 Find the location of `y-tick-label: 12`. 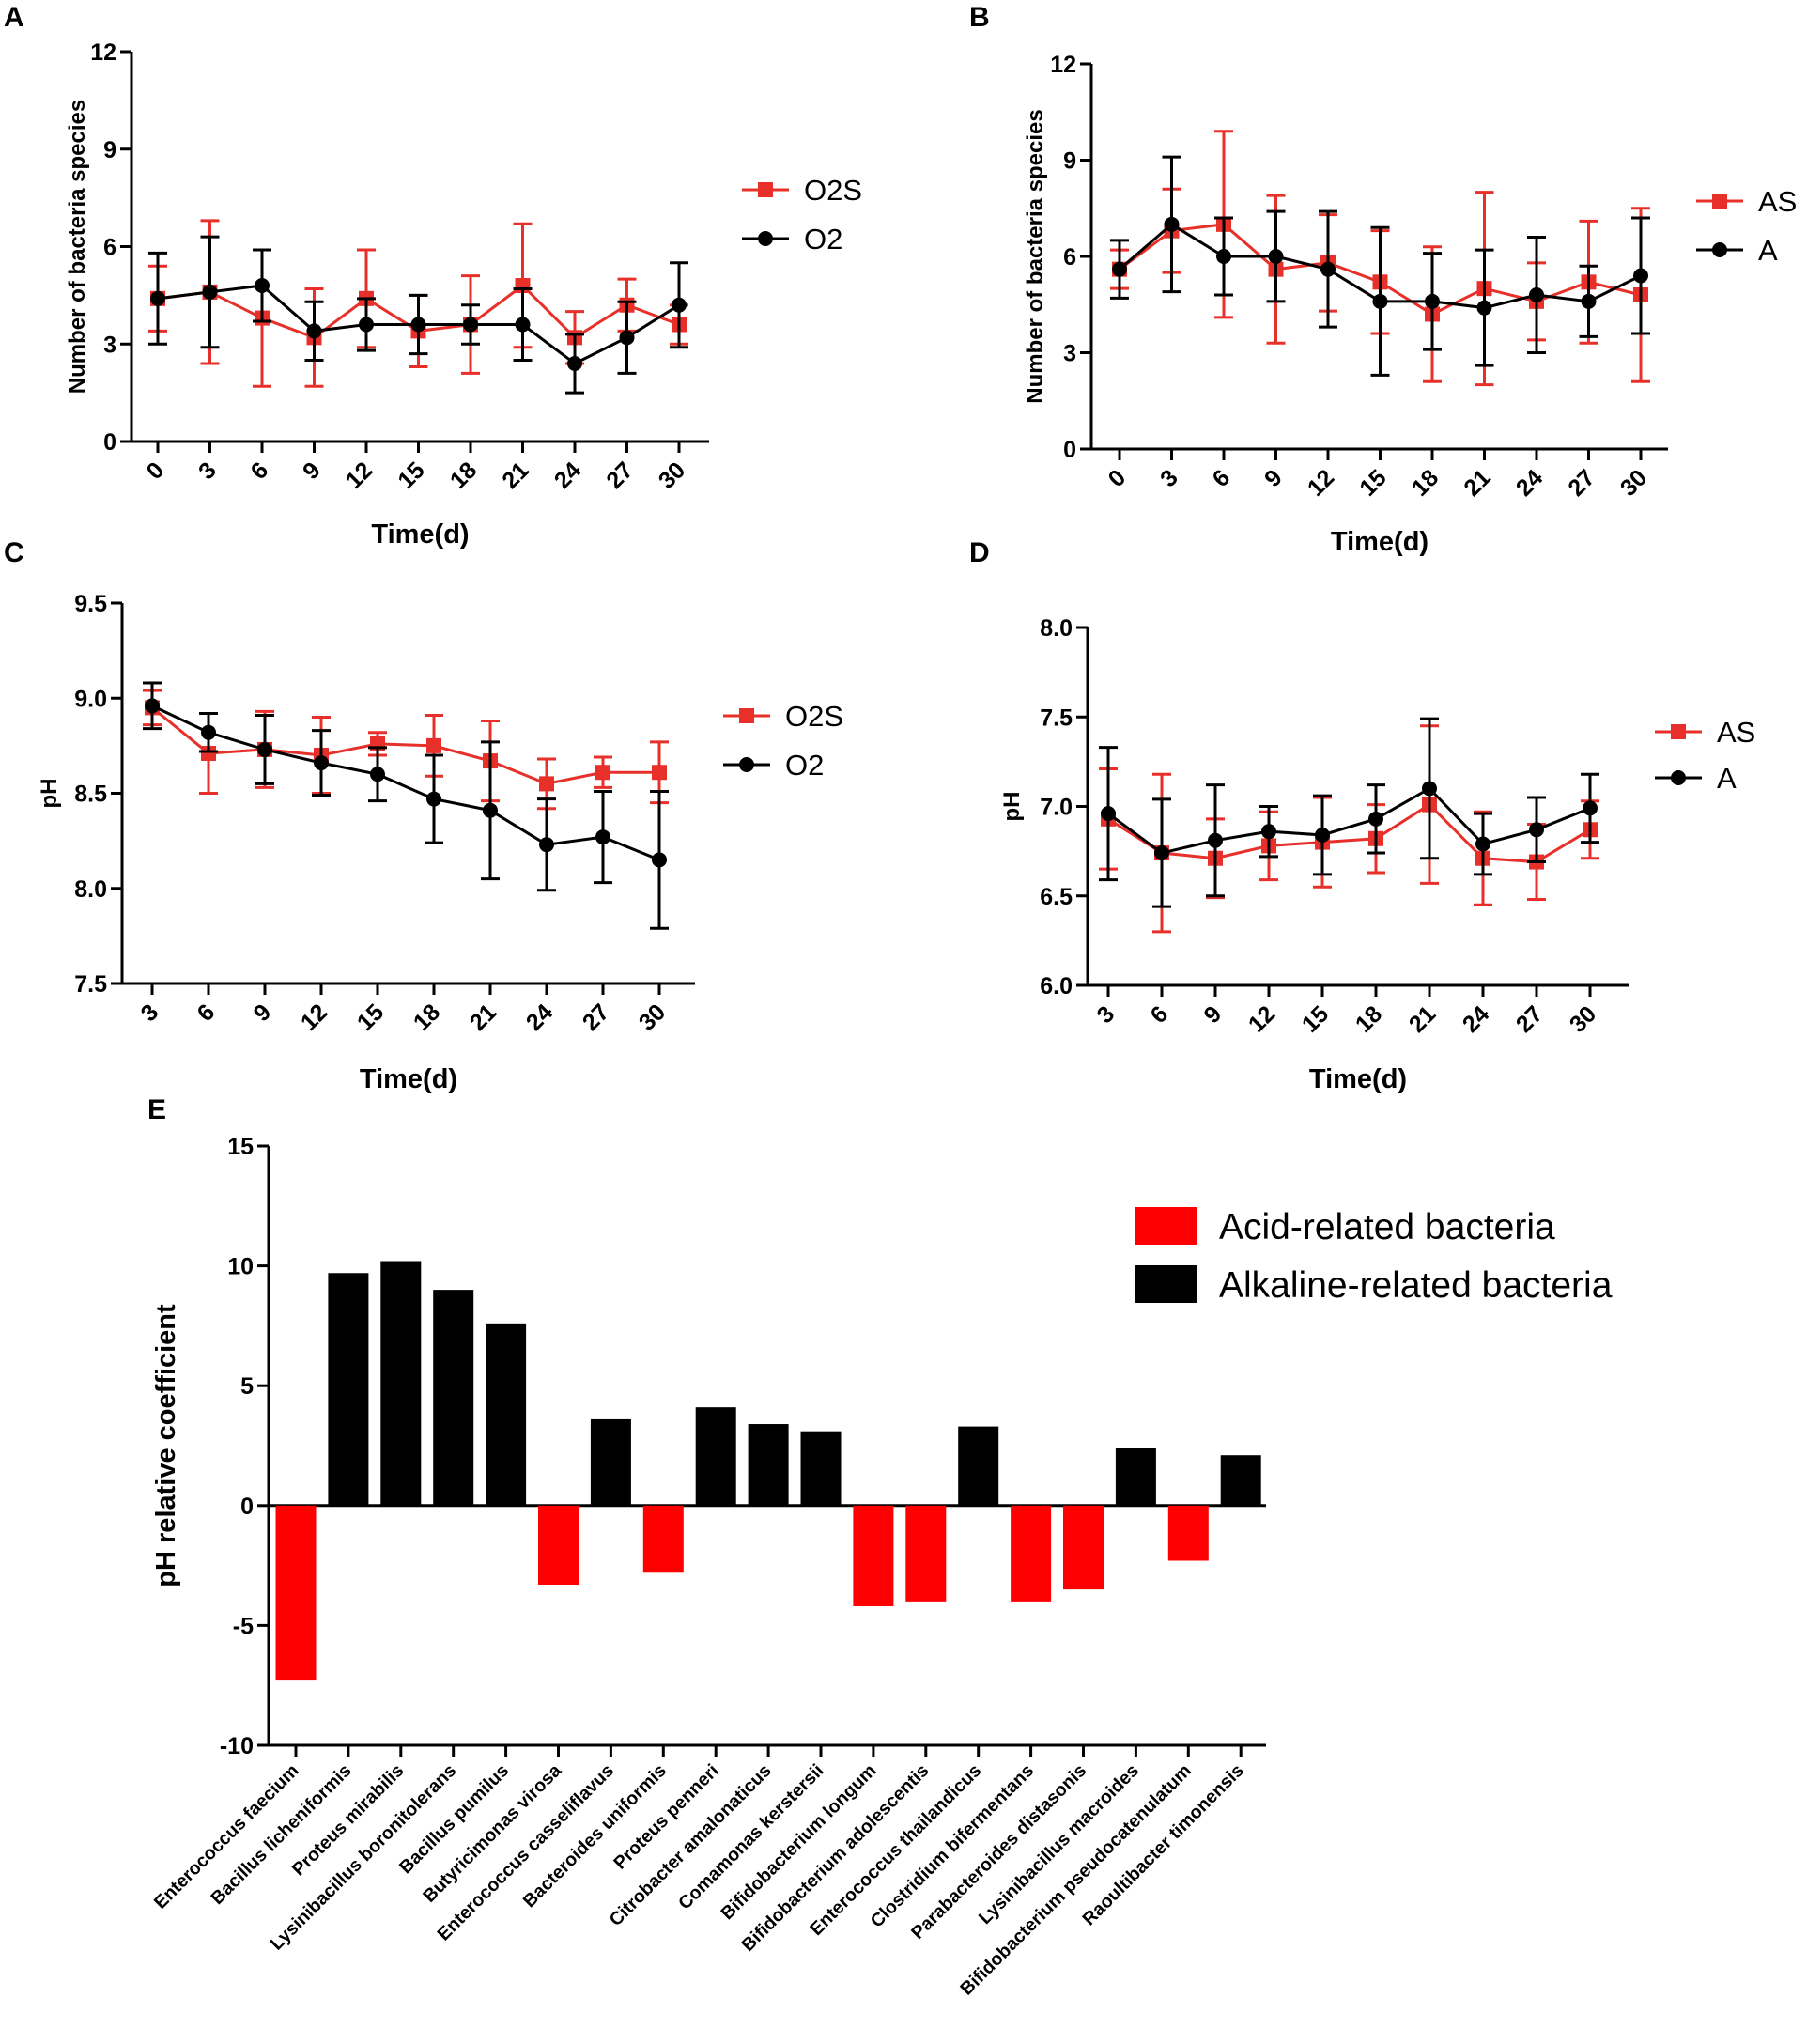

y-tick-label: 12 is located at coordinates (103, 52).